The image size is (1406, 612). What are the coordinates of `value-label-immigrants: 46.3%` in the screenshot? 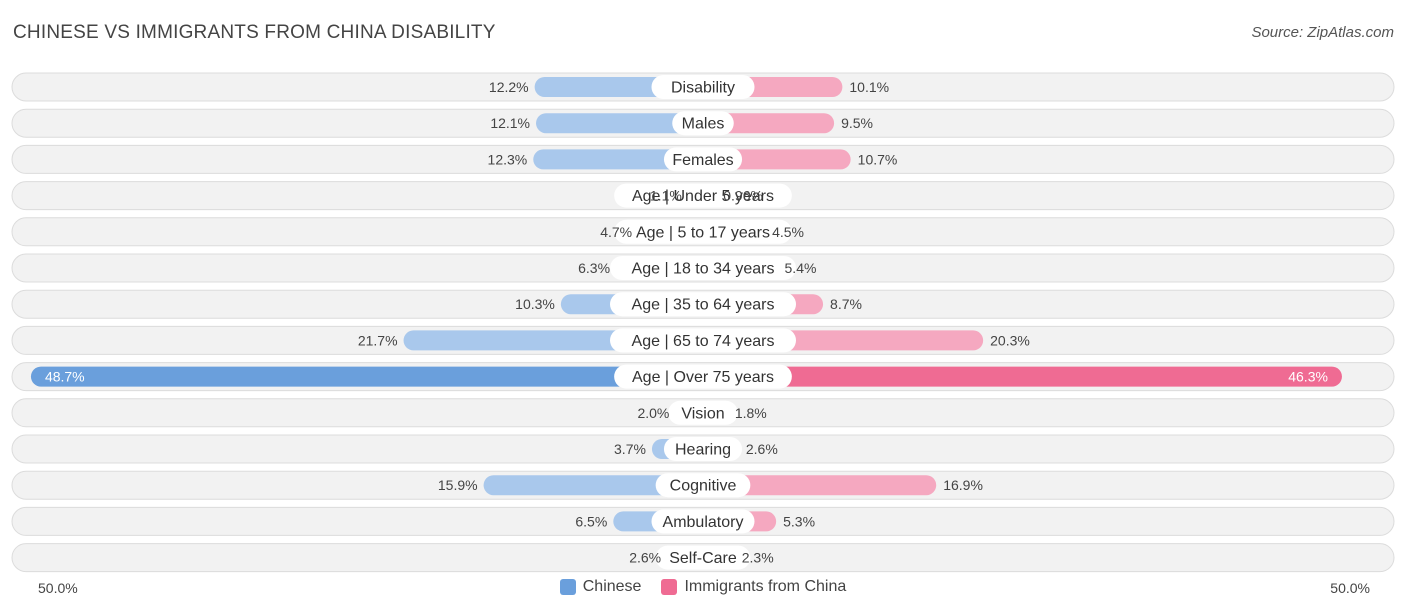 It's located at (1308, 377).